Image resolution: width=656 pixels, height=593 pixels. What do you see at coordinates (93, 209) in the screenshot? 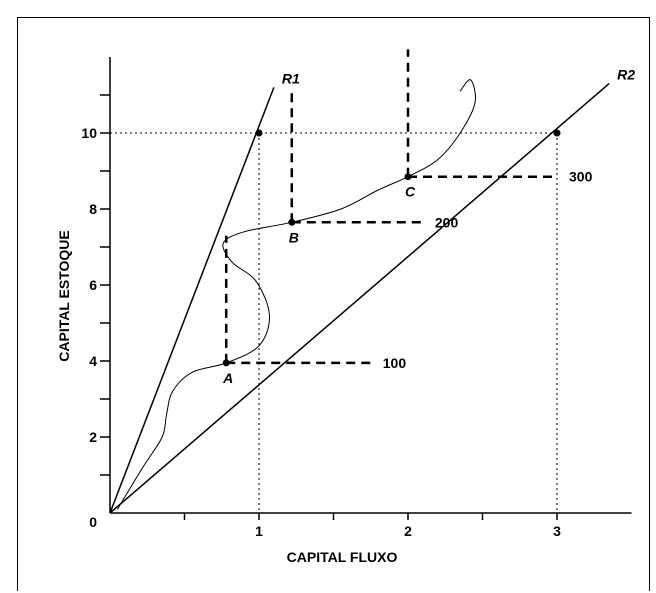
I see `y-tick-label: 8` at bounding box center [93, 209].